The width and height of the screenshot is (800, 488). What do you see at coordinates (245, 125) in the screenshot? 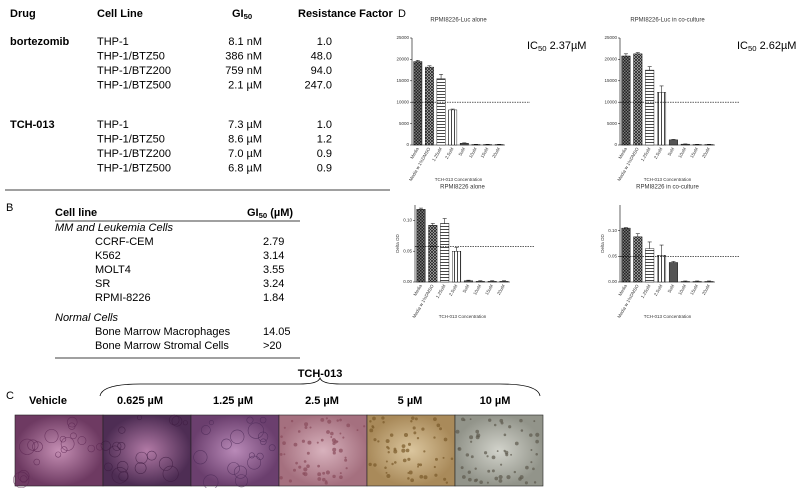
I see `gi50: 7.3 µM` at bounding box center [245, 125].